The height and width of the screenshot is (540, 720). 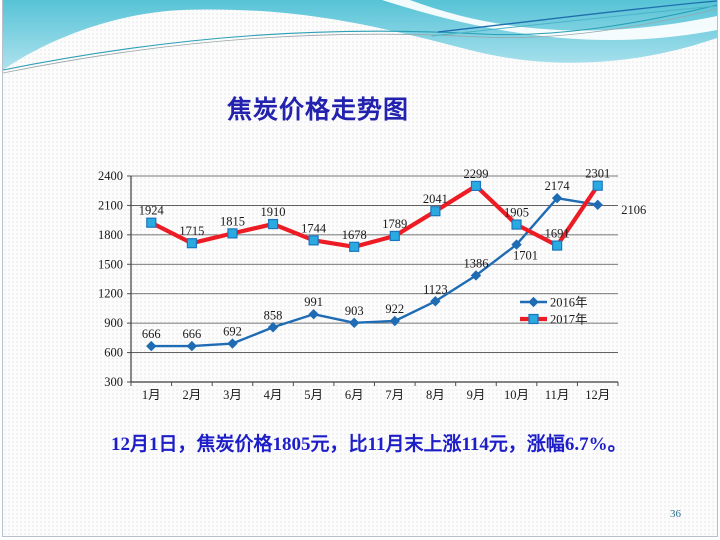 What do you see at coordinates (476, 395) in the screenshot?
I see `svg-text: 9月` at bounding box center [476, 395].